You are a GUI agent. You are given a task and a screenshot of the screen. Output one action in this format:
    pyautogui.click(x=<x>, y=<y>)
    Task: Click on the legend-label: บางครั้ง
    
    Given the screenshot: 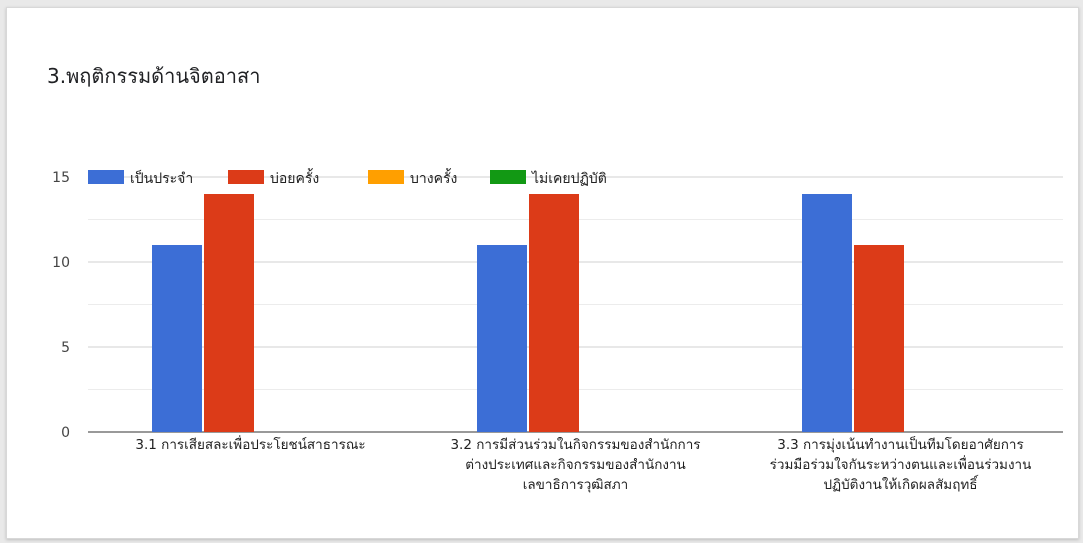 What is the action you would take?
    pyautogui.click(x=433, y=177)
    